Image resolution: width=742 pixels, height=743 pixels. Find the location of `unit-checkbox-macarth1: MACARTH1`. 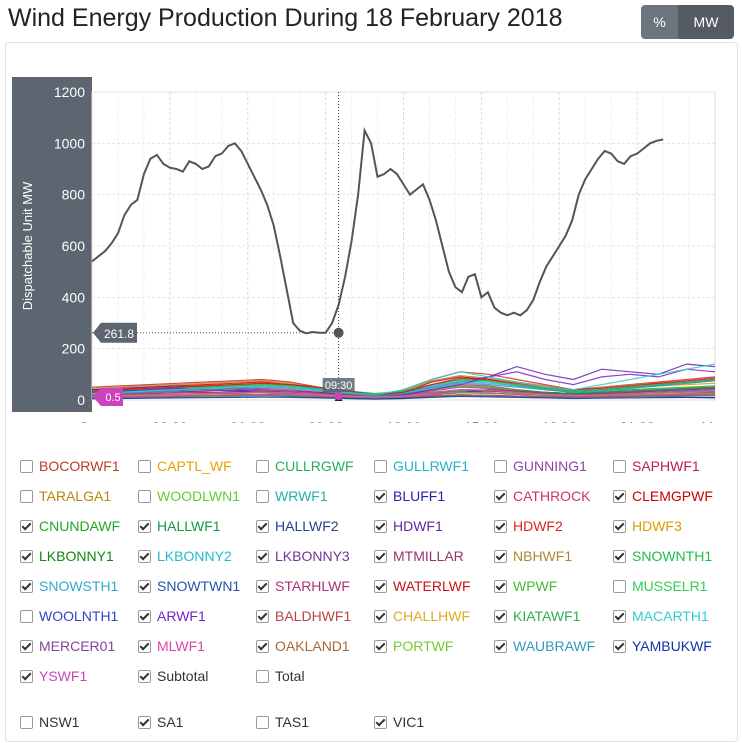

unit-checkbox-macarth1: MACARTH1 is located at coordinates (661, 616).